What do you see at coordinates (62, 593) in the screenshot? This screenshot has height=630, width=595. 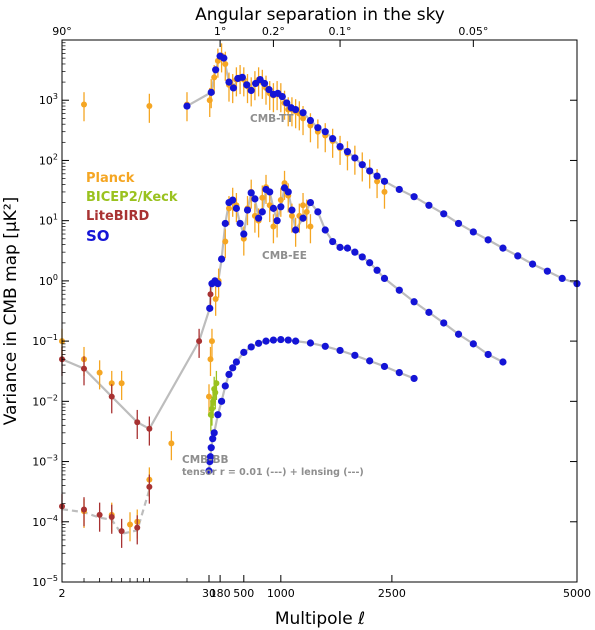 I see `x-tick-label: 2` at bounding box center [62, 593].